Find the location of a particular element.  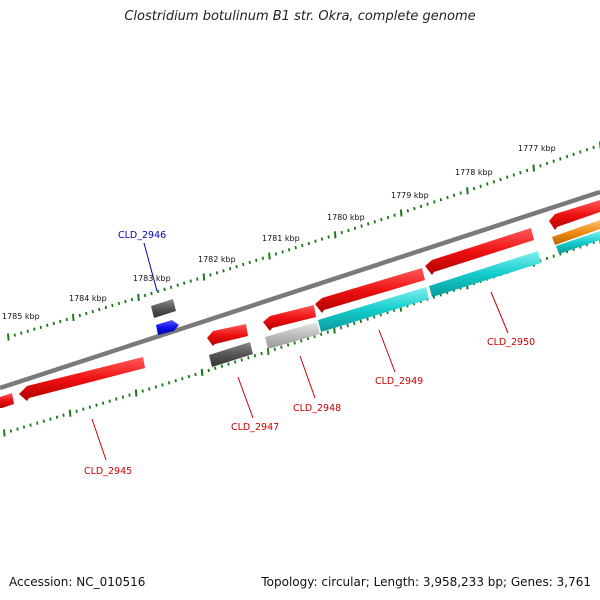

gene-label-cld-2949: CLD_2949 is located at coordinates (399, 381).